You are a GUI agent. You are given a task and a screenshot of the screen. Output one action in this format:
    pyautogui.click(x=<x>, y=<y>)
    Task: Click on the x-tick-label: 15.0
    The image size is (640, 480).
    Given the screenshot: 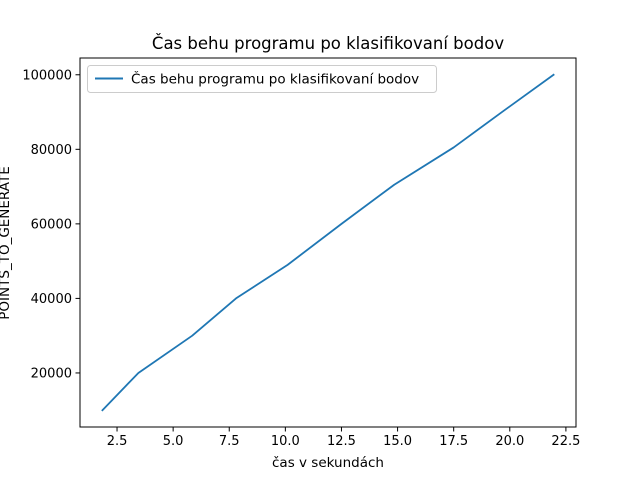 What is the action you would take?
    pyautogui.click(x=397, y=441)
    